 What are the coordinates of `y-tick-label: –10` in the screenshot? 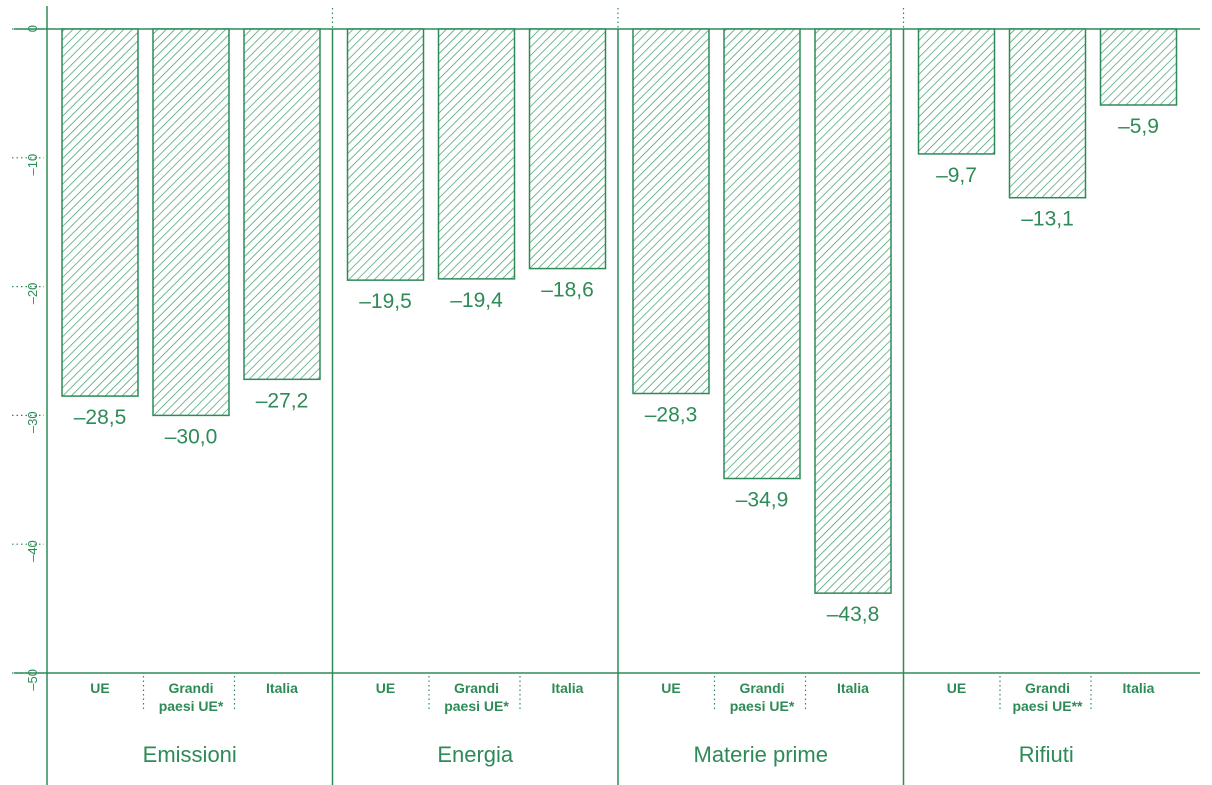 It's located at (32, 165).